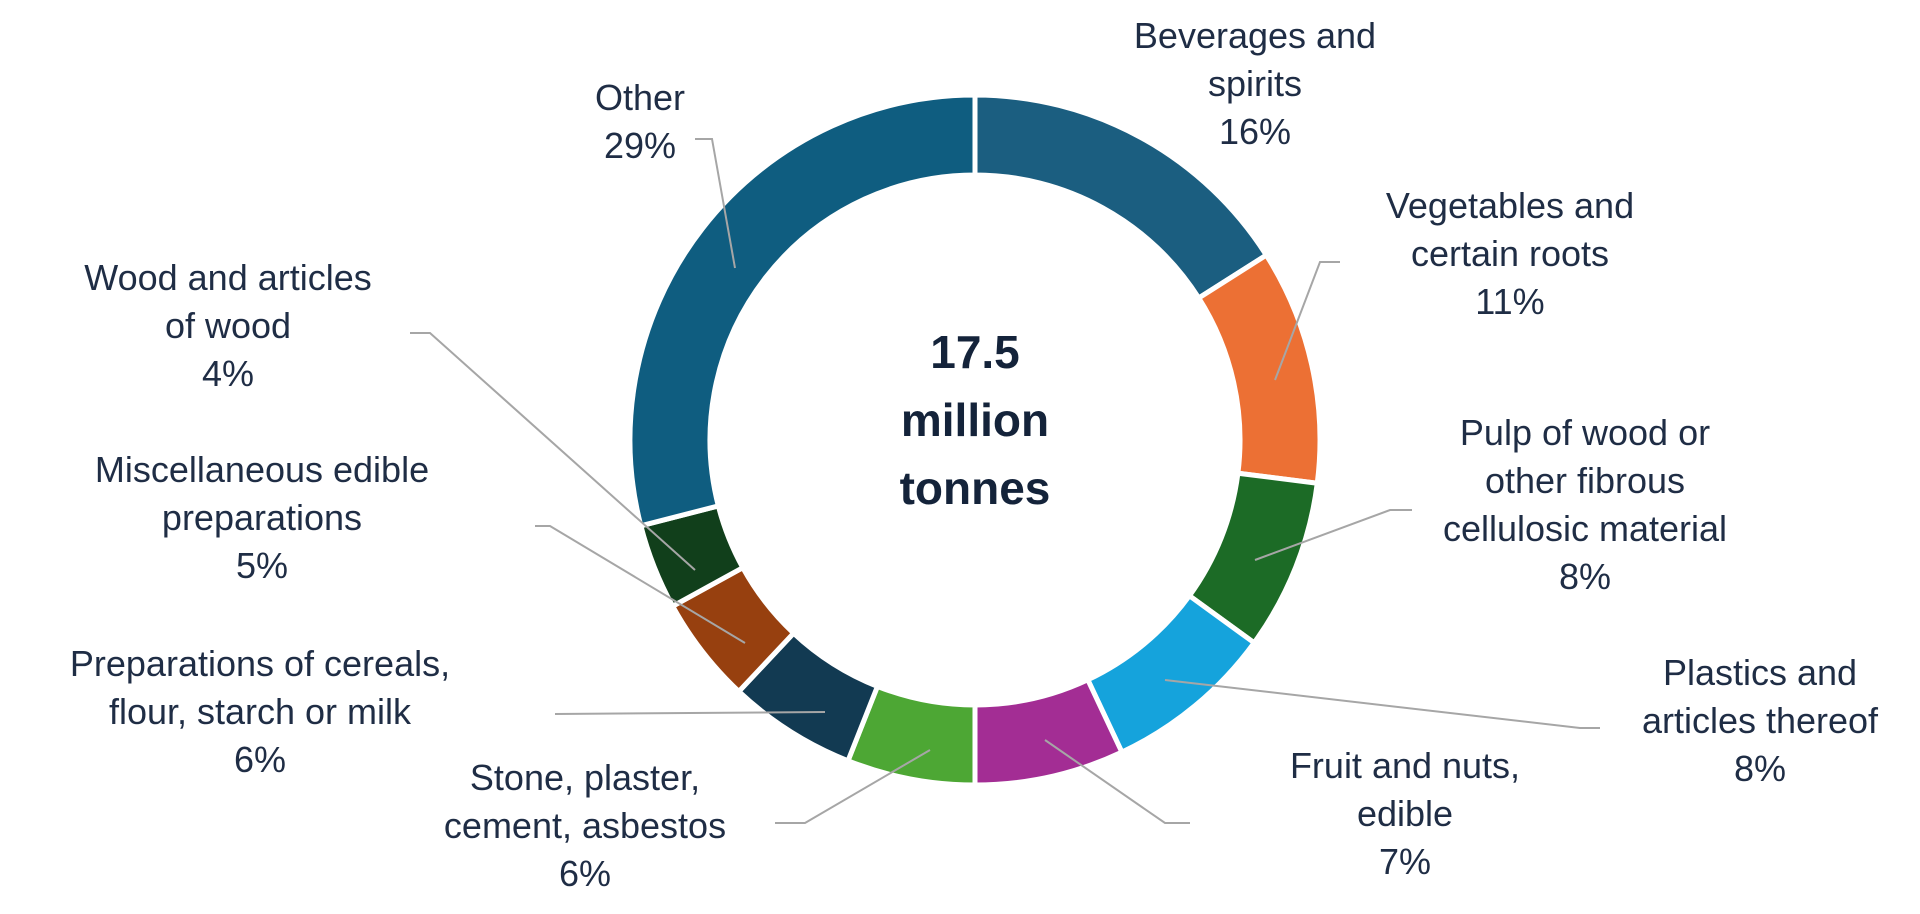 The width and height of the screenshot is (1920, 914). What do you see at coordinates (1405, 765) in the screenshot?
I see `slice-name-label: Fruit and nuts,` at bounding box center [1405, 765].